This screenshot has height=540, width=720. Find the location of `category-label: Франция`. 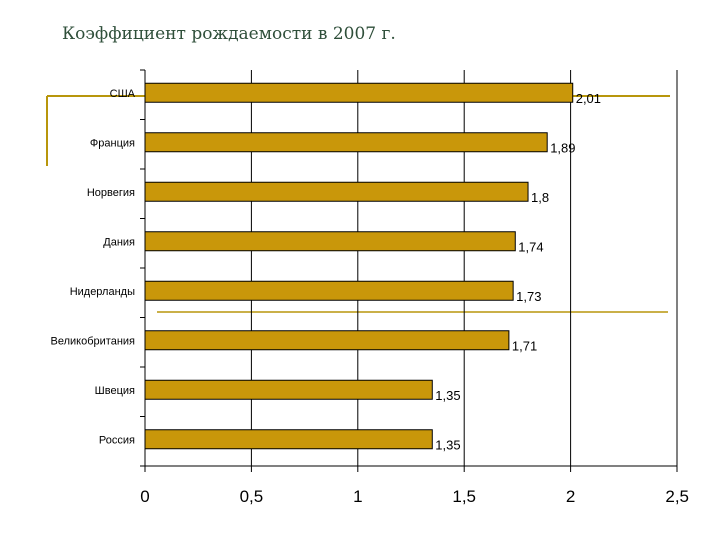

category-label: Франция is located at coordinates (112, 143).